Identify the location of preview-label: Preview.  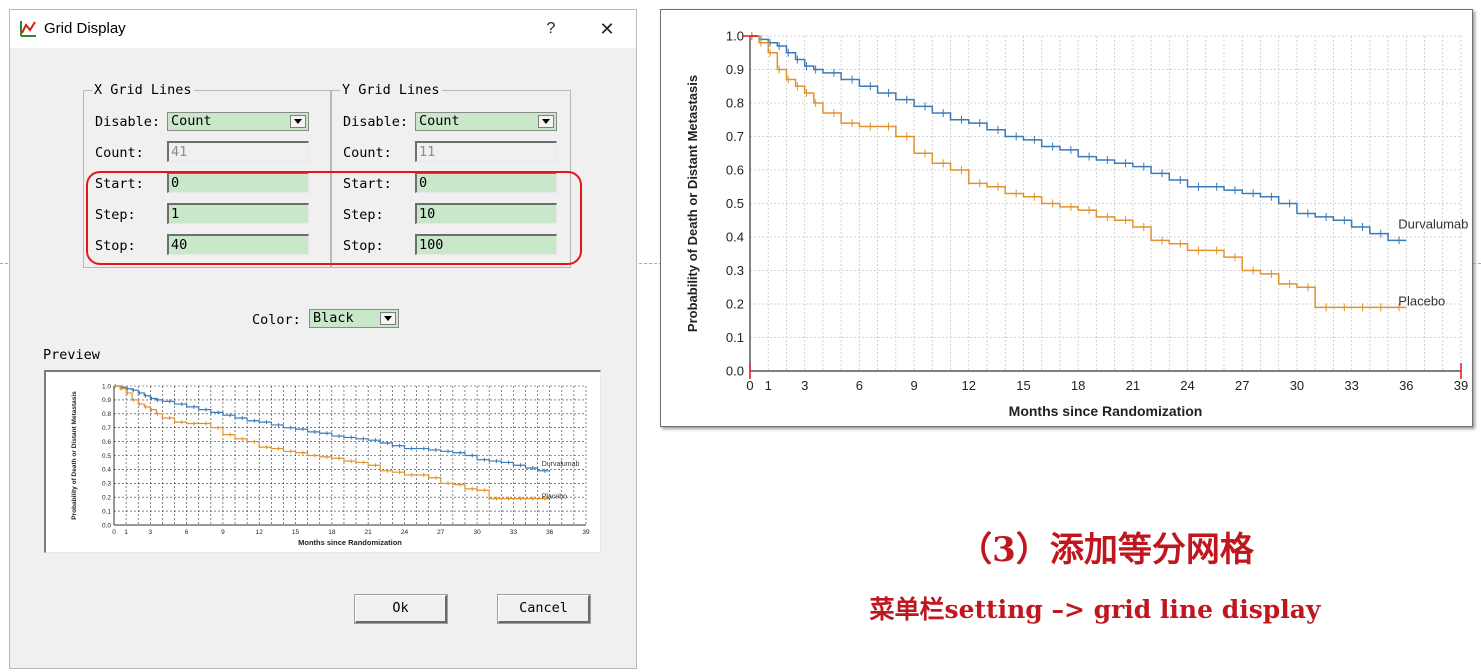
(71, 355).